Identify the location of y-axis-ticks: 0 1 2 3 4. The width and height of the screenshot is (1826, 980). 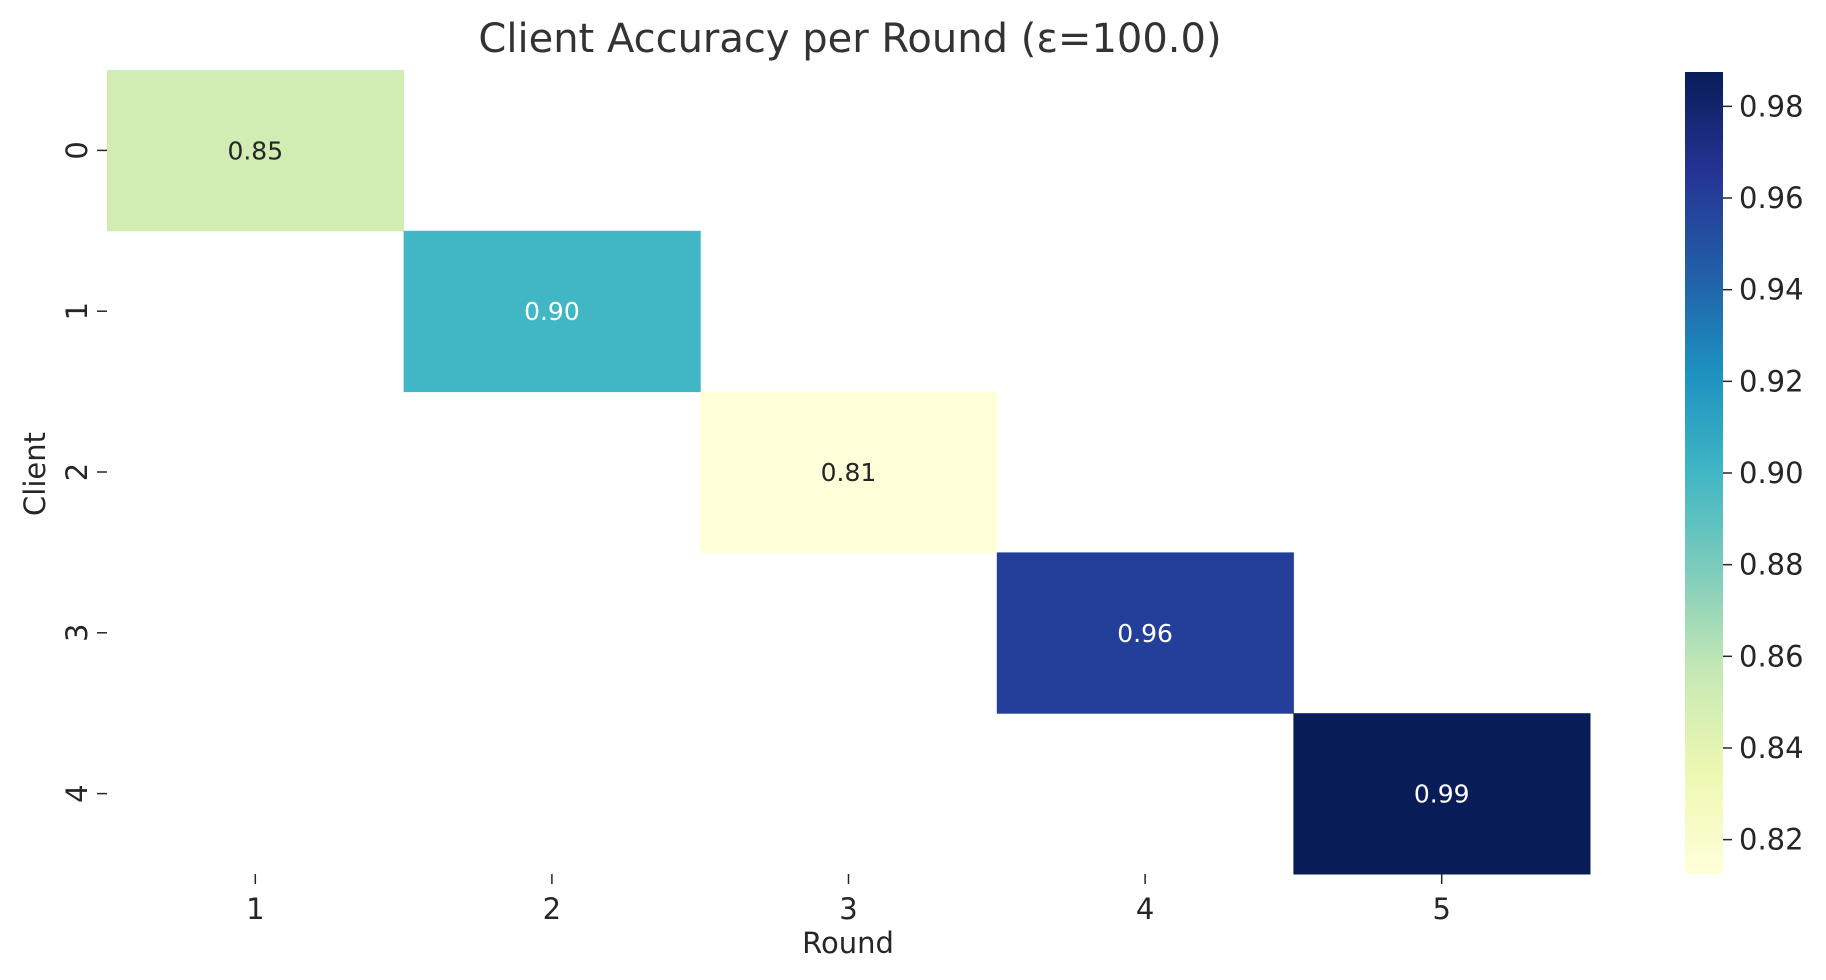
(83, 472).